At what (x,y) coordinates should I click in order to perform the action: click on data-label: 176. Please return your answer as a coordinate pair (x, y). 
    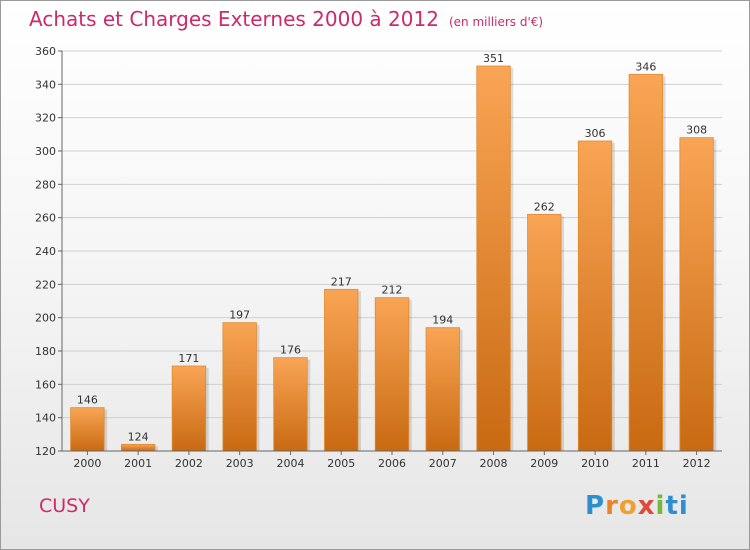
    Looking at the image, I should click on (290, 350).